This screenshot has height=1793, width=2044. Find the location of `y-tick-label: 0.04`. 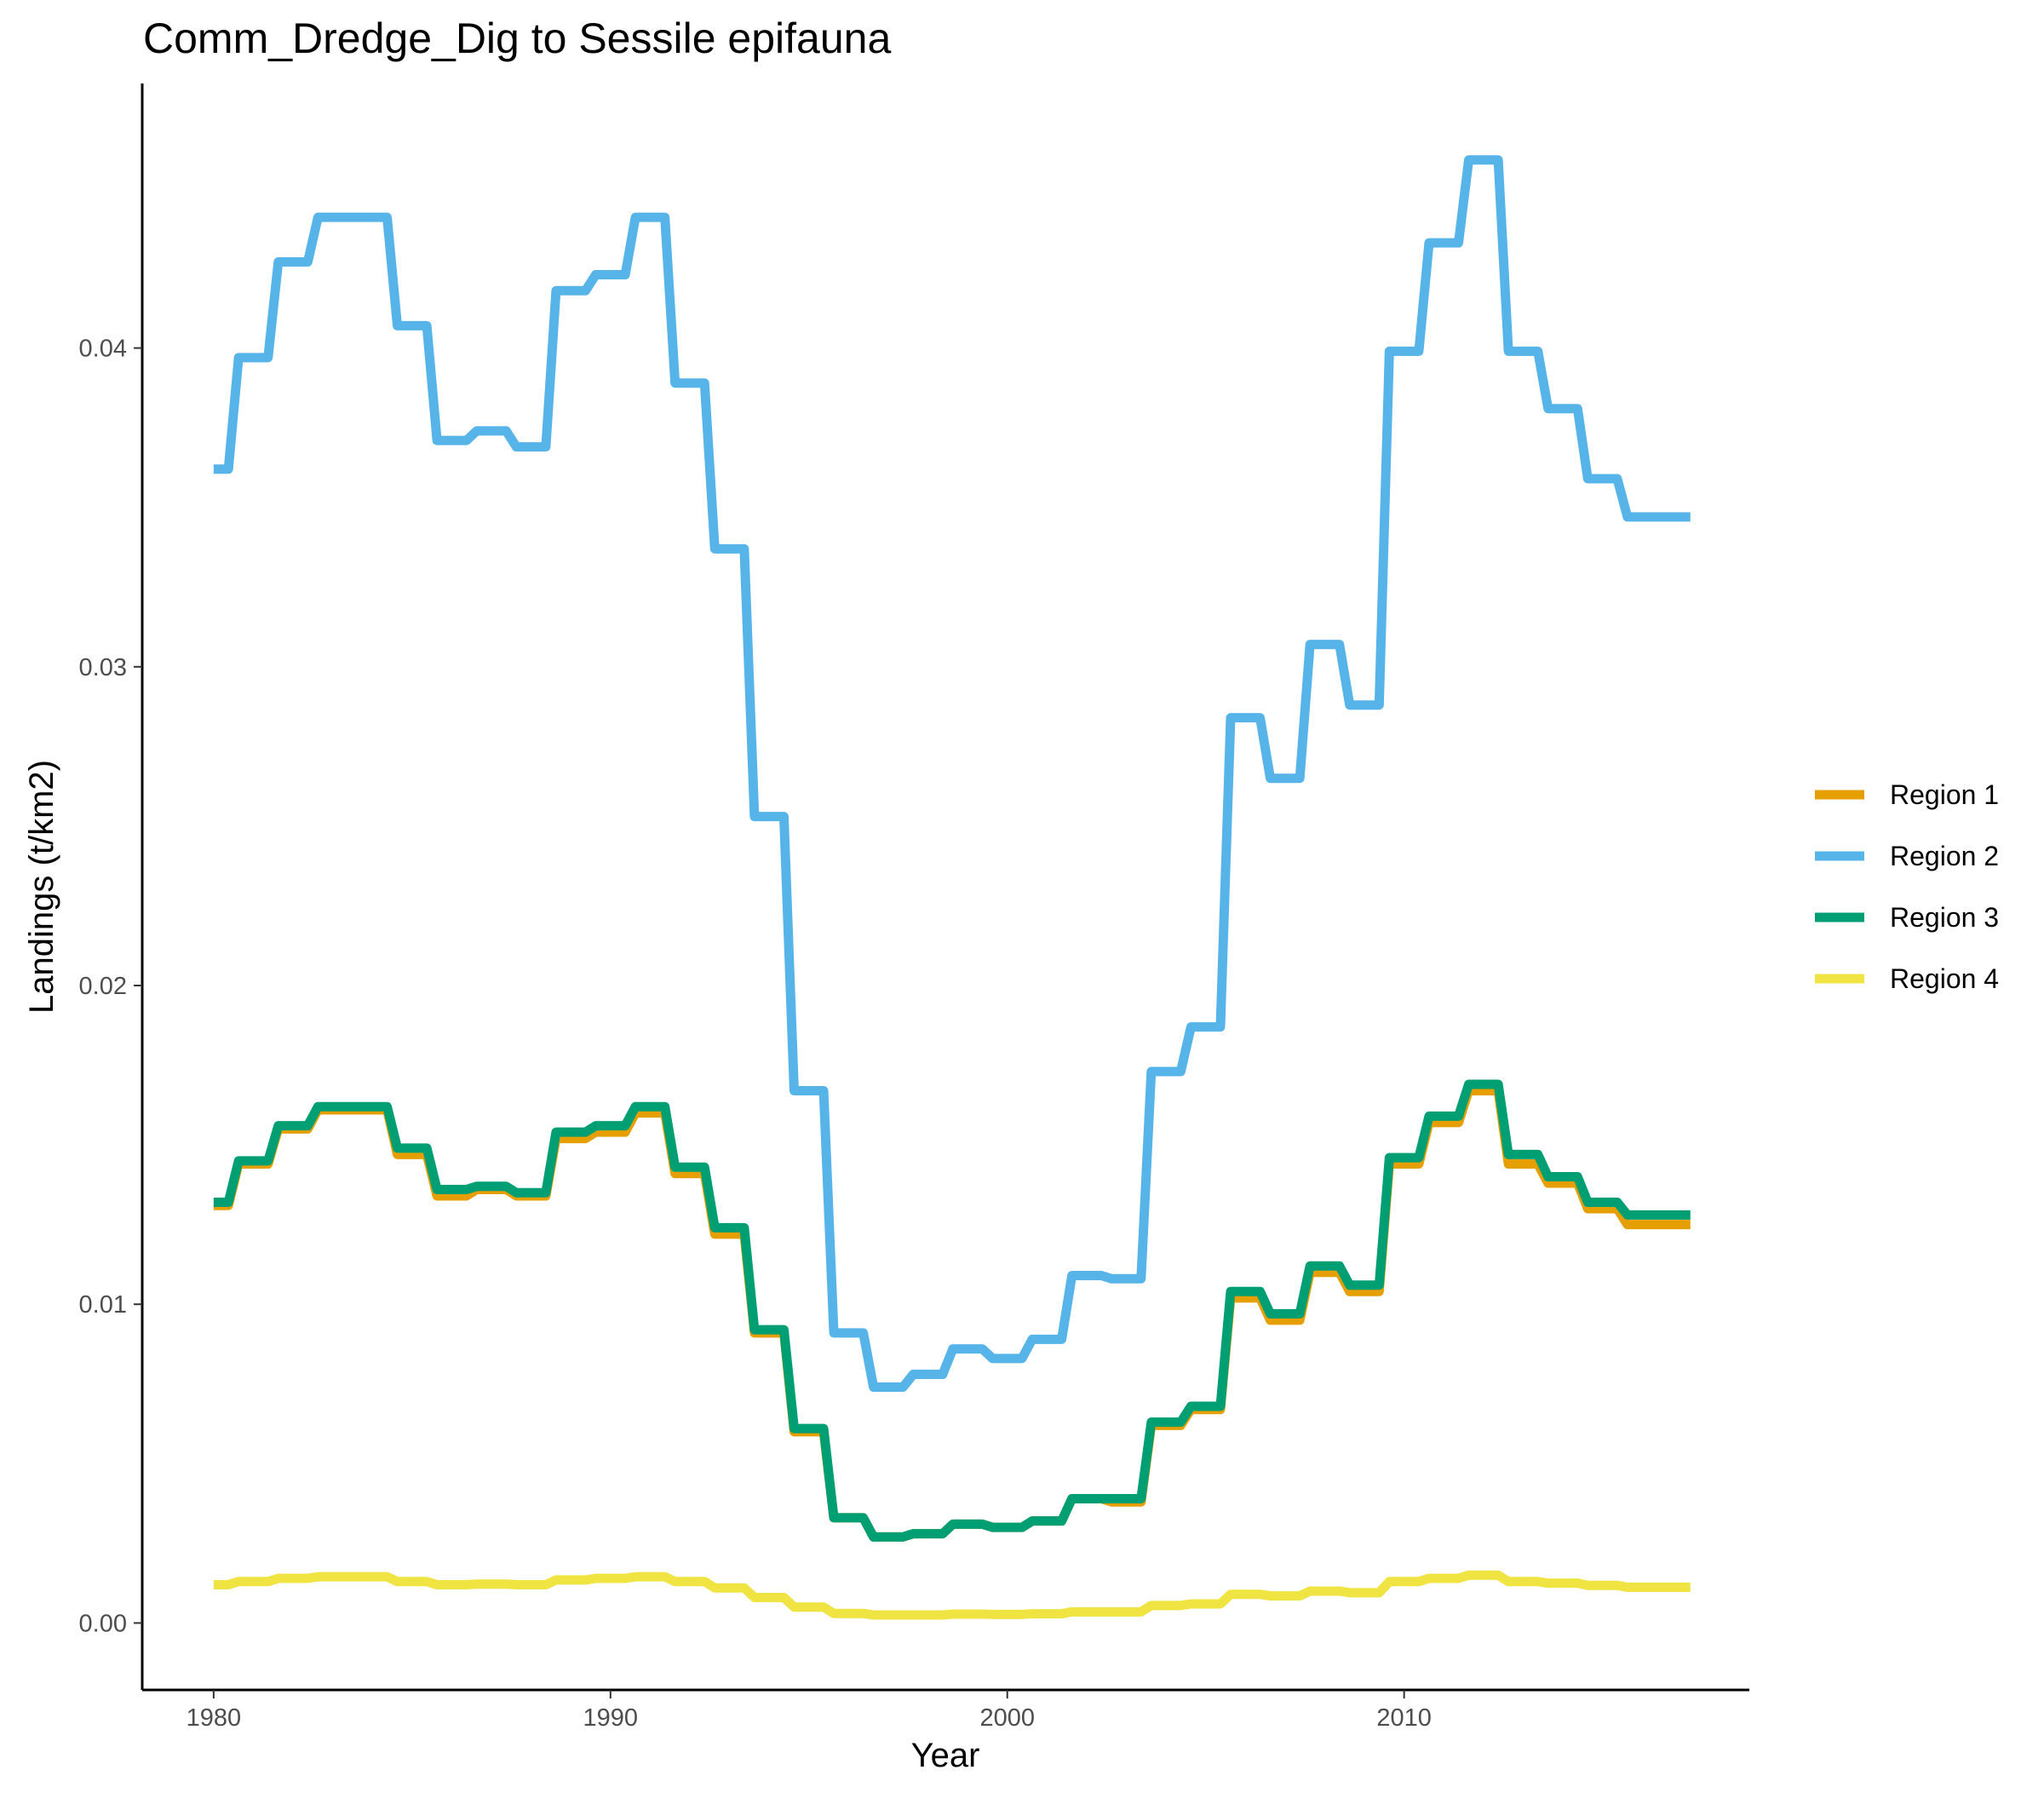

y-tick-label: 0.04 is located at coordinates (103, 350).